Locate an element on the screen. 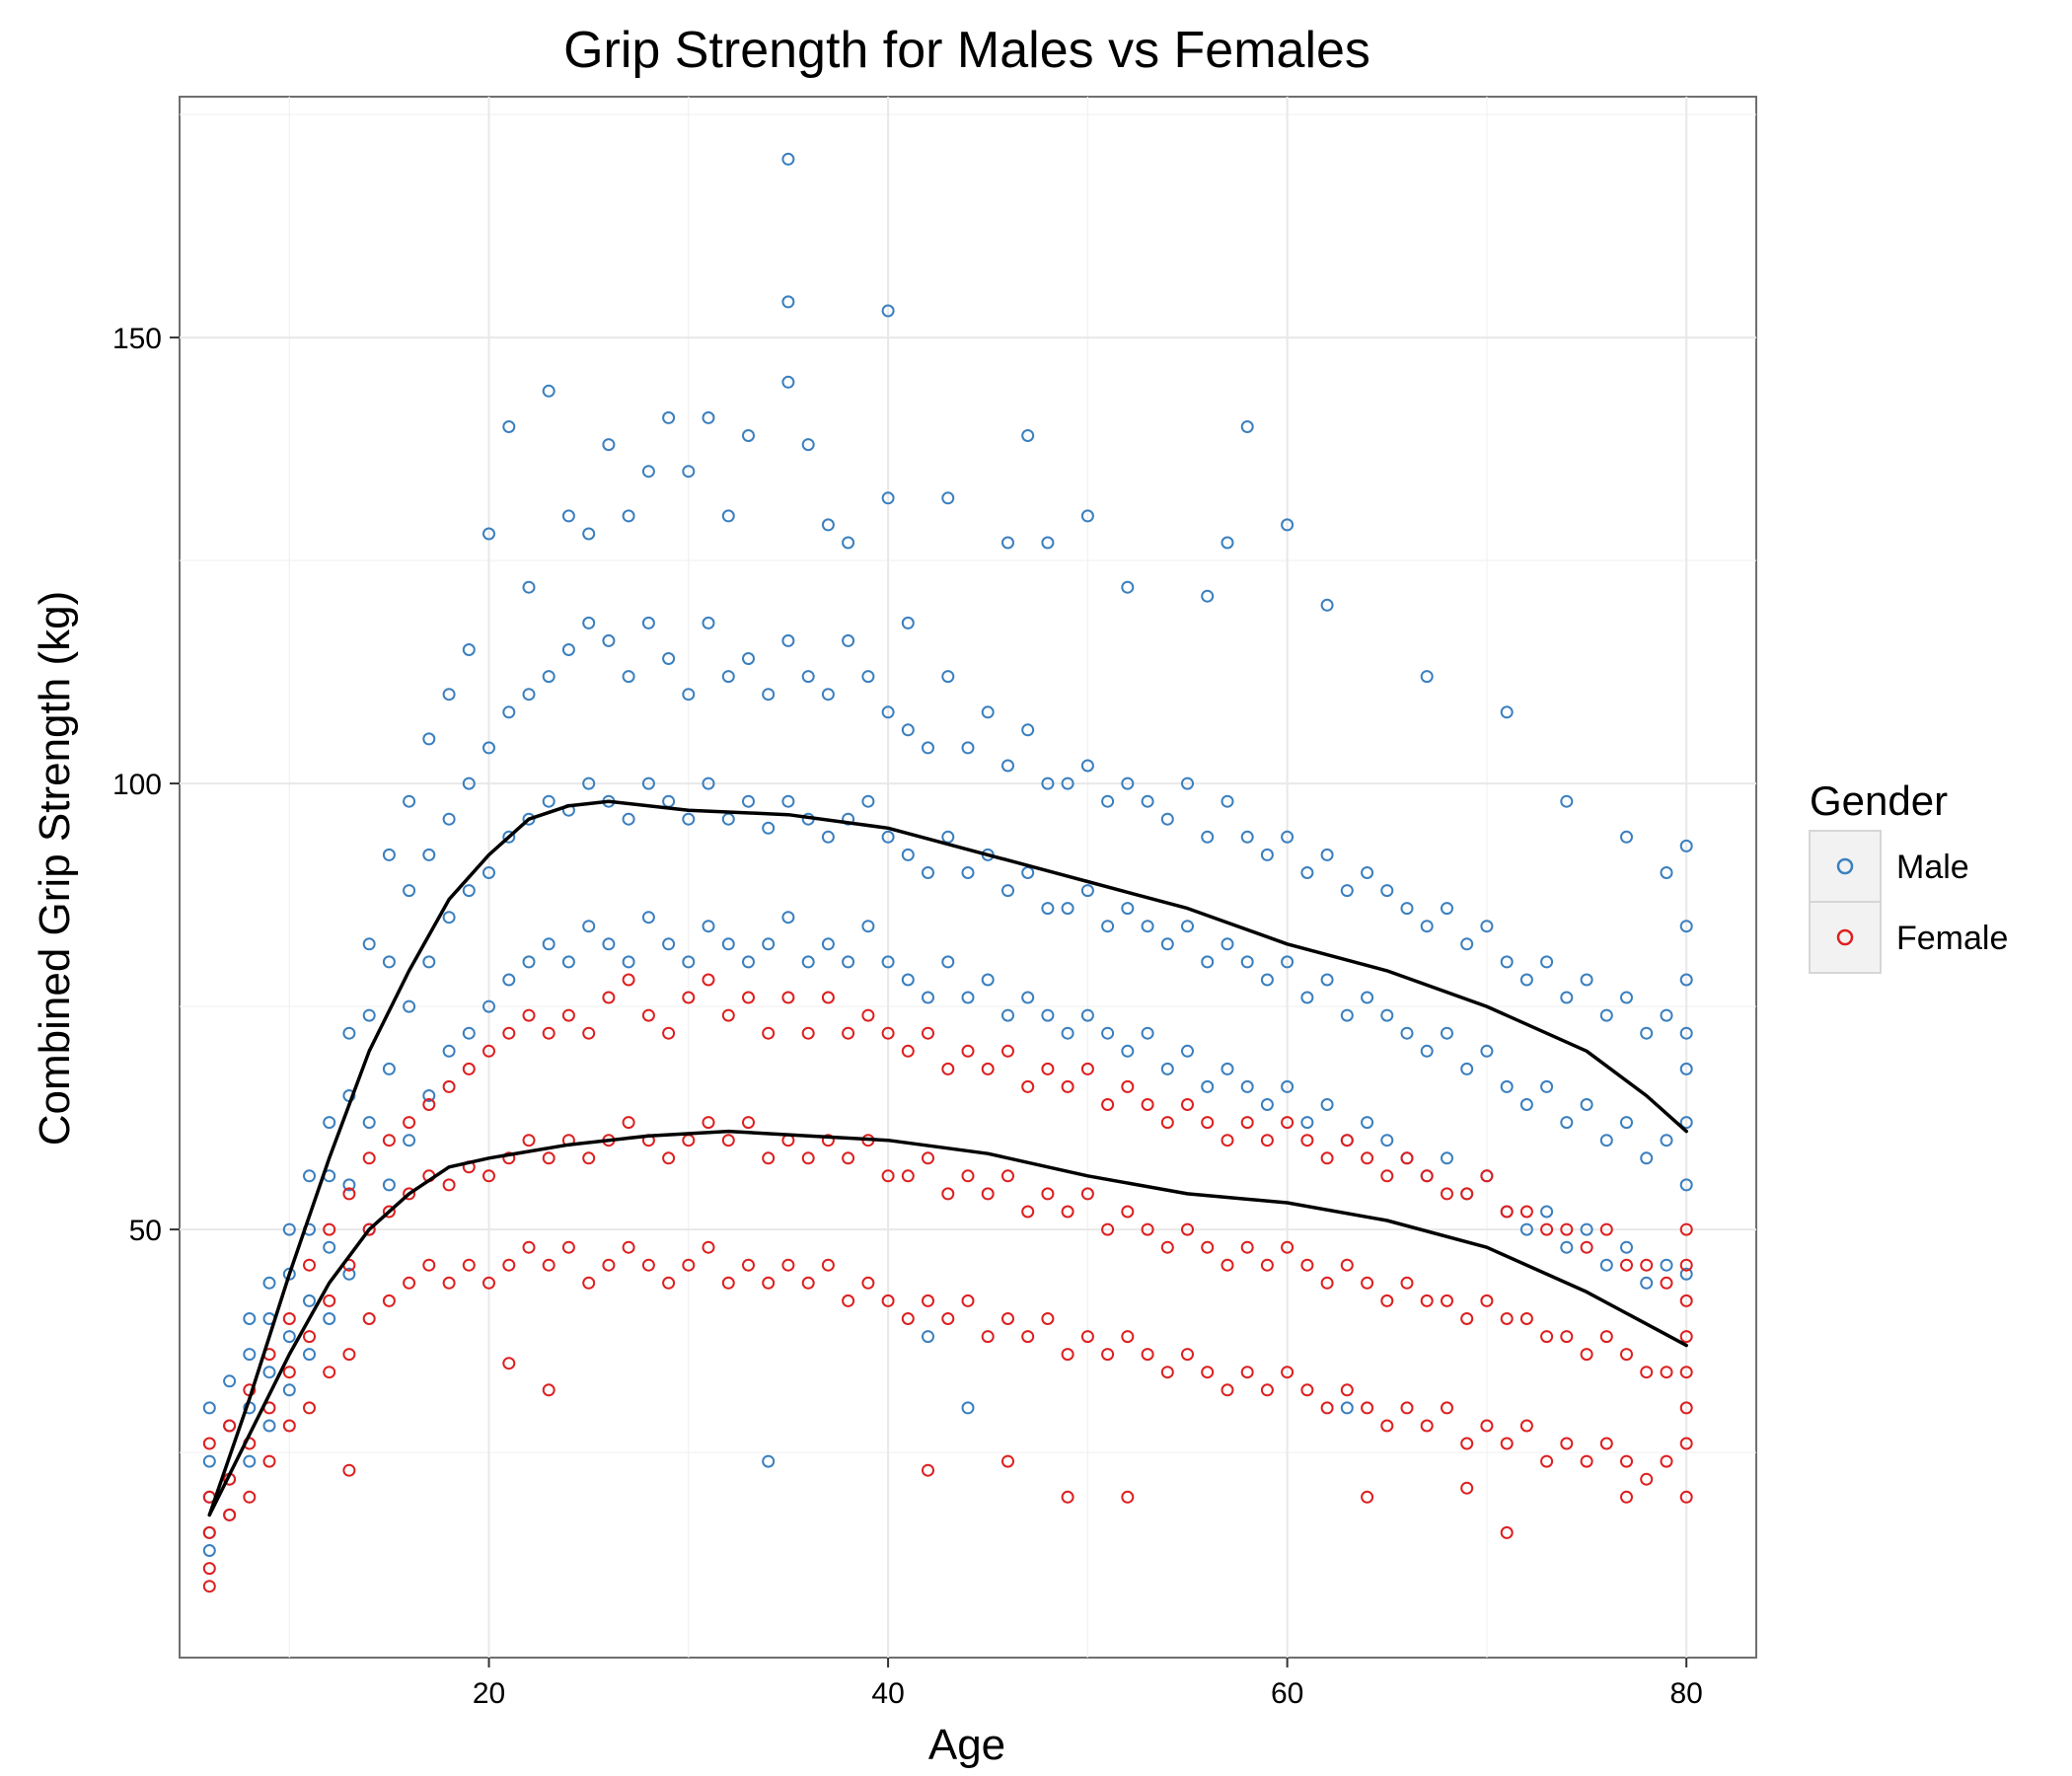 The image size is (2072, 1776). legend-female-marker is located at coordinates (1845, 937).